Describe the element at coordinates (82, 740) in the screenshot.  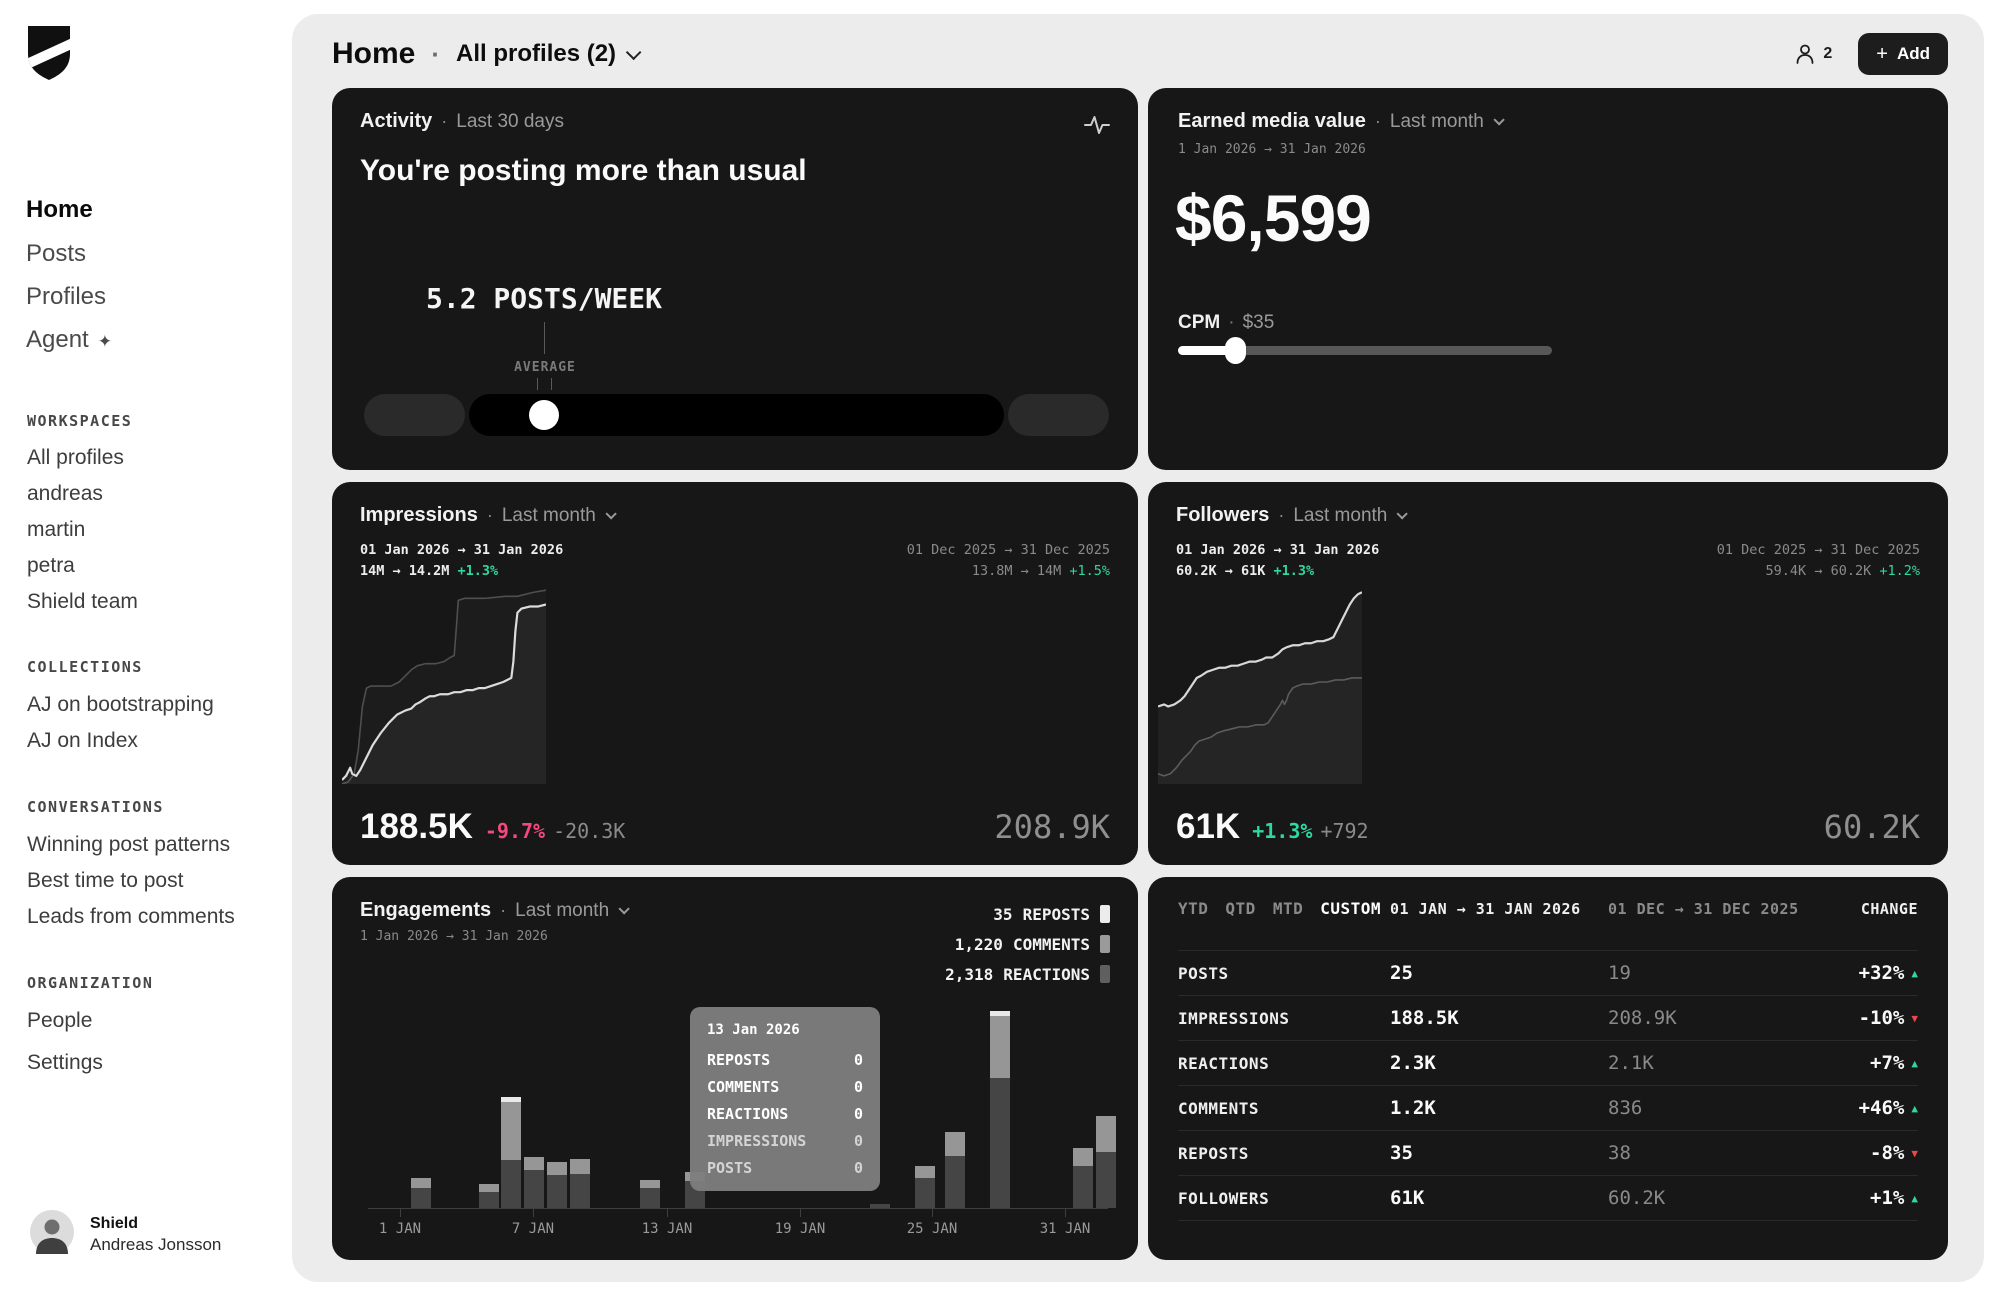
I see `sidebar-item-aj-index: AJ on Index` at that location.